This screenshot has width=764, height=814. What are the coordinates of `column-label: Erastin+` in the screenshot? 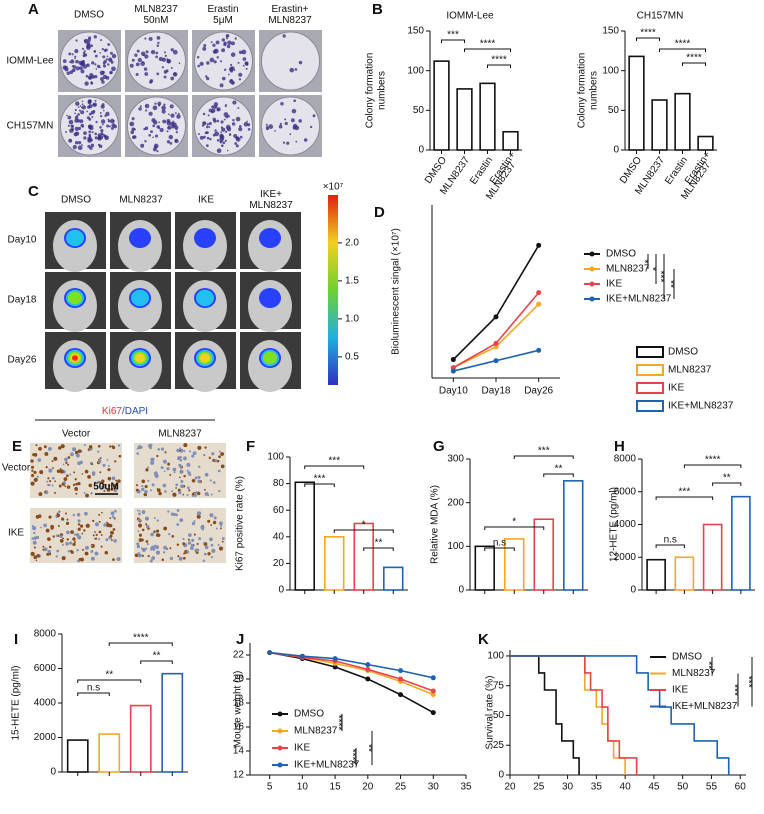 It's located at (290, 9).